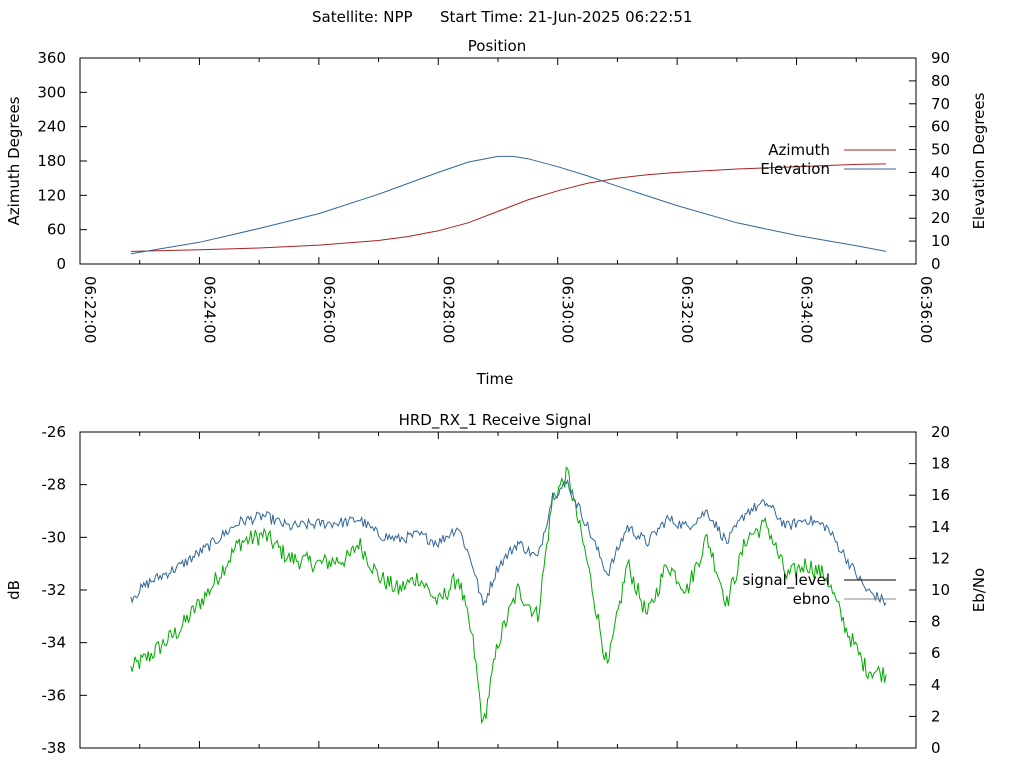 The image size is (1024, 768). I want to click on y2-tick-label: 60, so click(940, 127).